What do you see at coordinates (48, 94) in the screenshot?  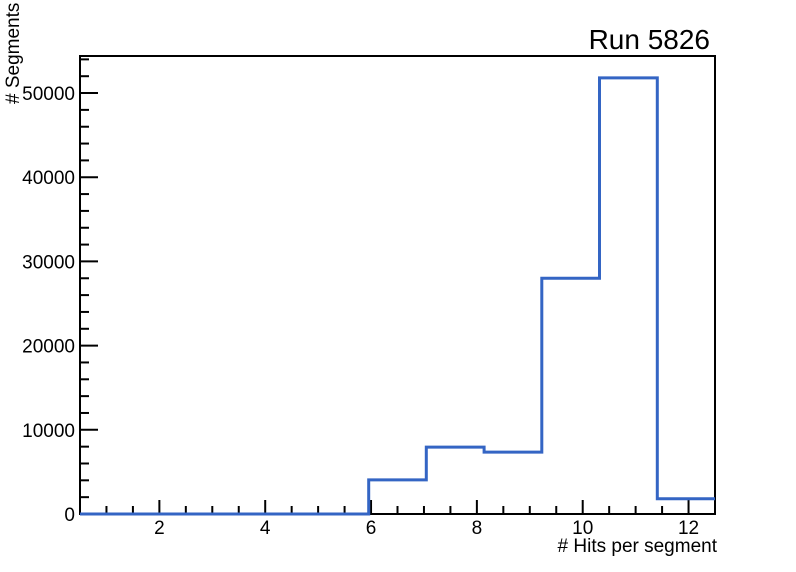 I see `y-tick-label: 50000` at bounding box center [48, 94].